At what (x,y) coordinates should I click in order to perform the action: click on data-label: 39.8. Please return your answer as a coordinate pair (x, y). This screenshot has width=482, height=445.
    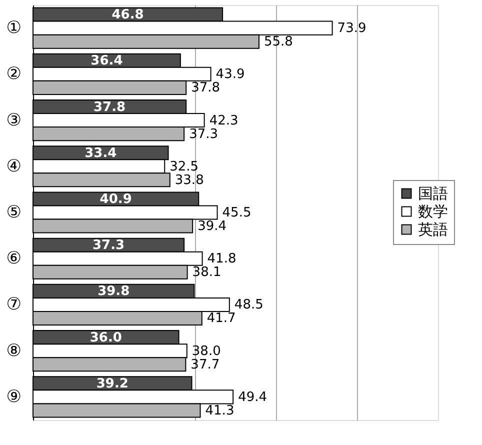
    Looking at the image, I should click on (114, 292).